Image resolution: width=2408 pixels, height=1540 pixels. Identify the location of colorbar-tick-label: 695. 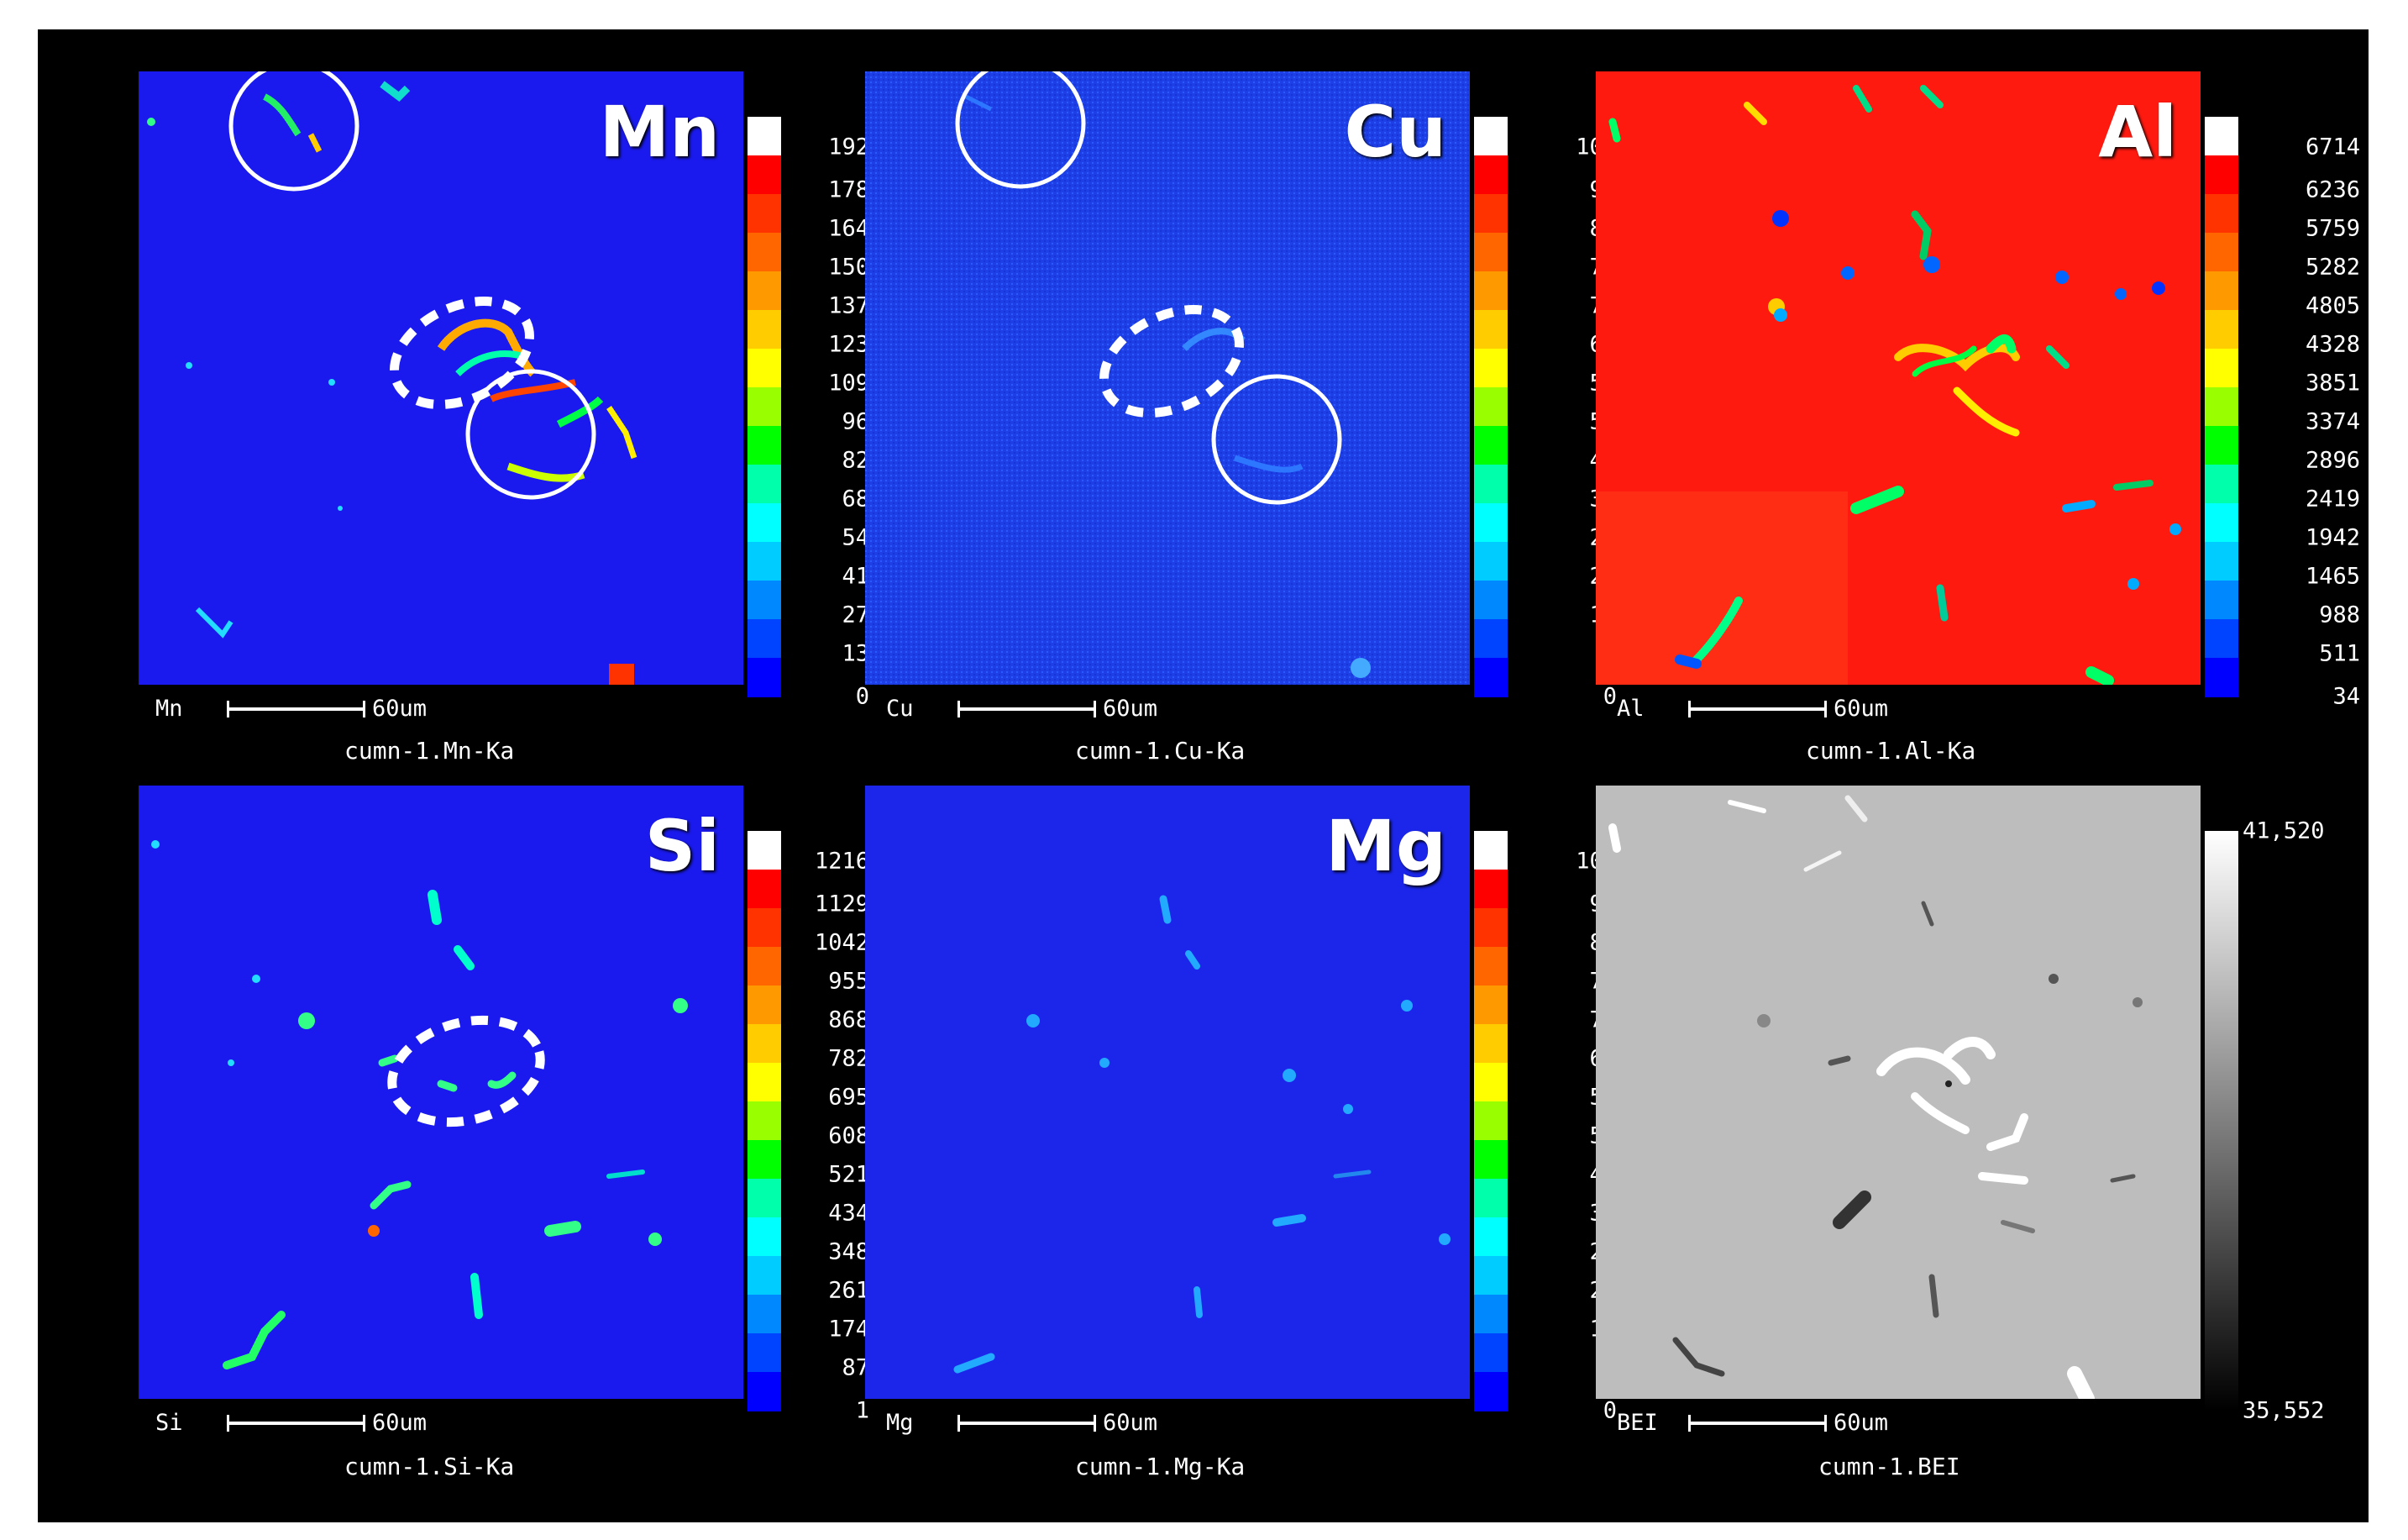
(848, 1097).